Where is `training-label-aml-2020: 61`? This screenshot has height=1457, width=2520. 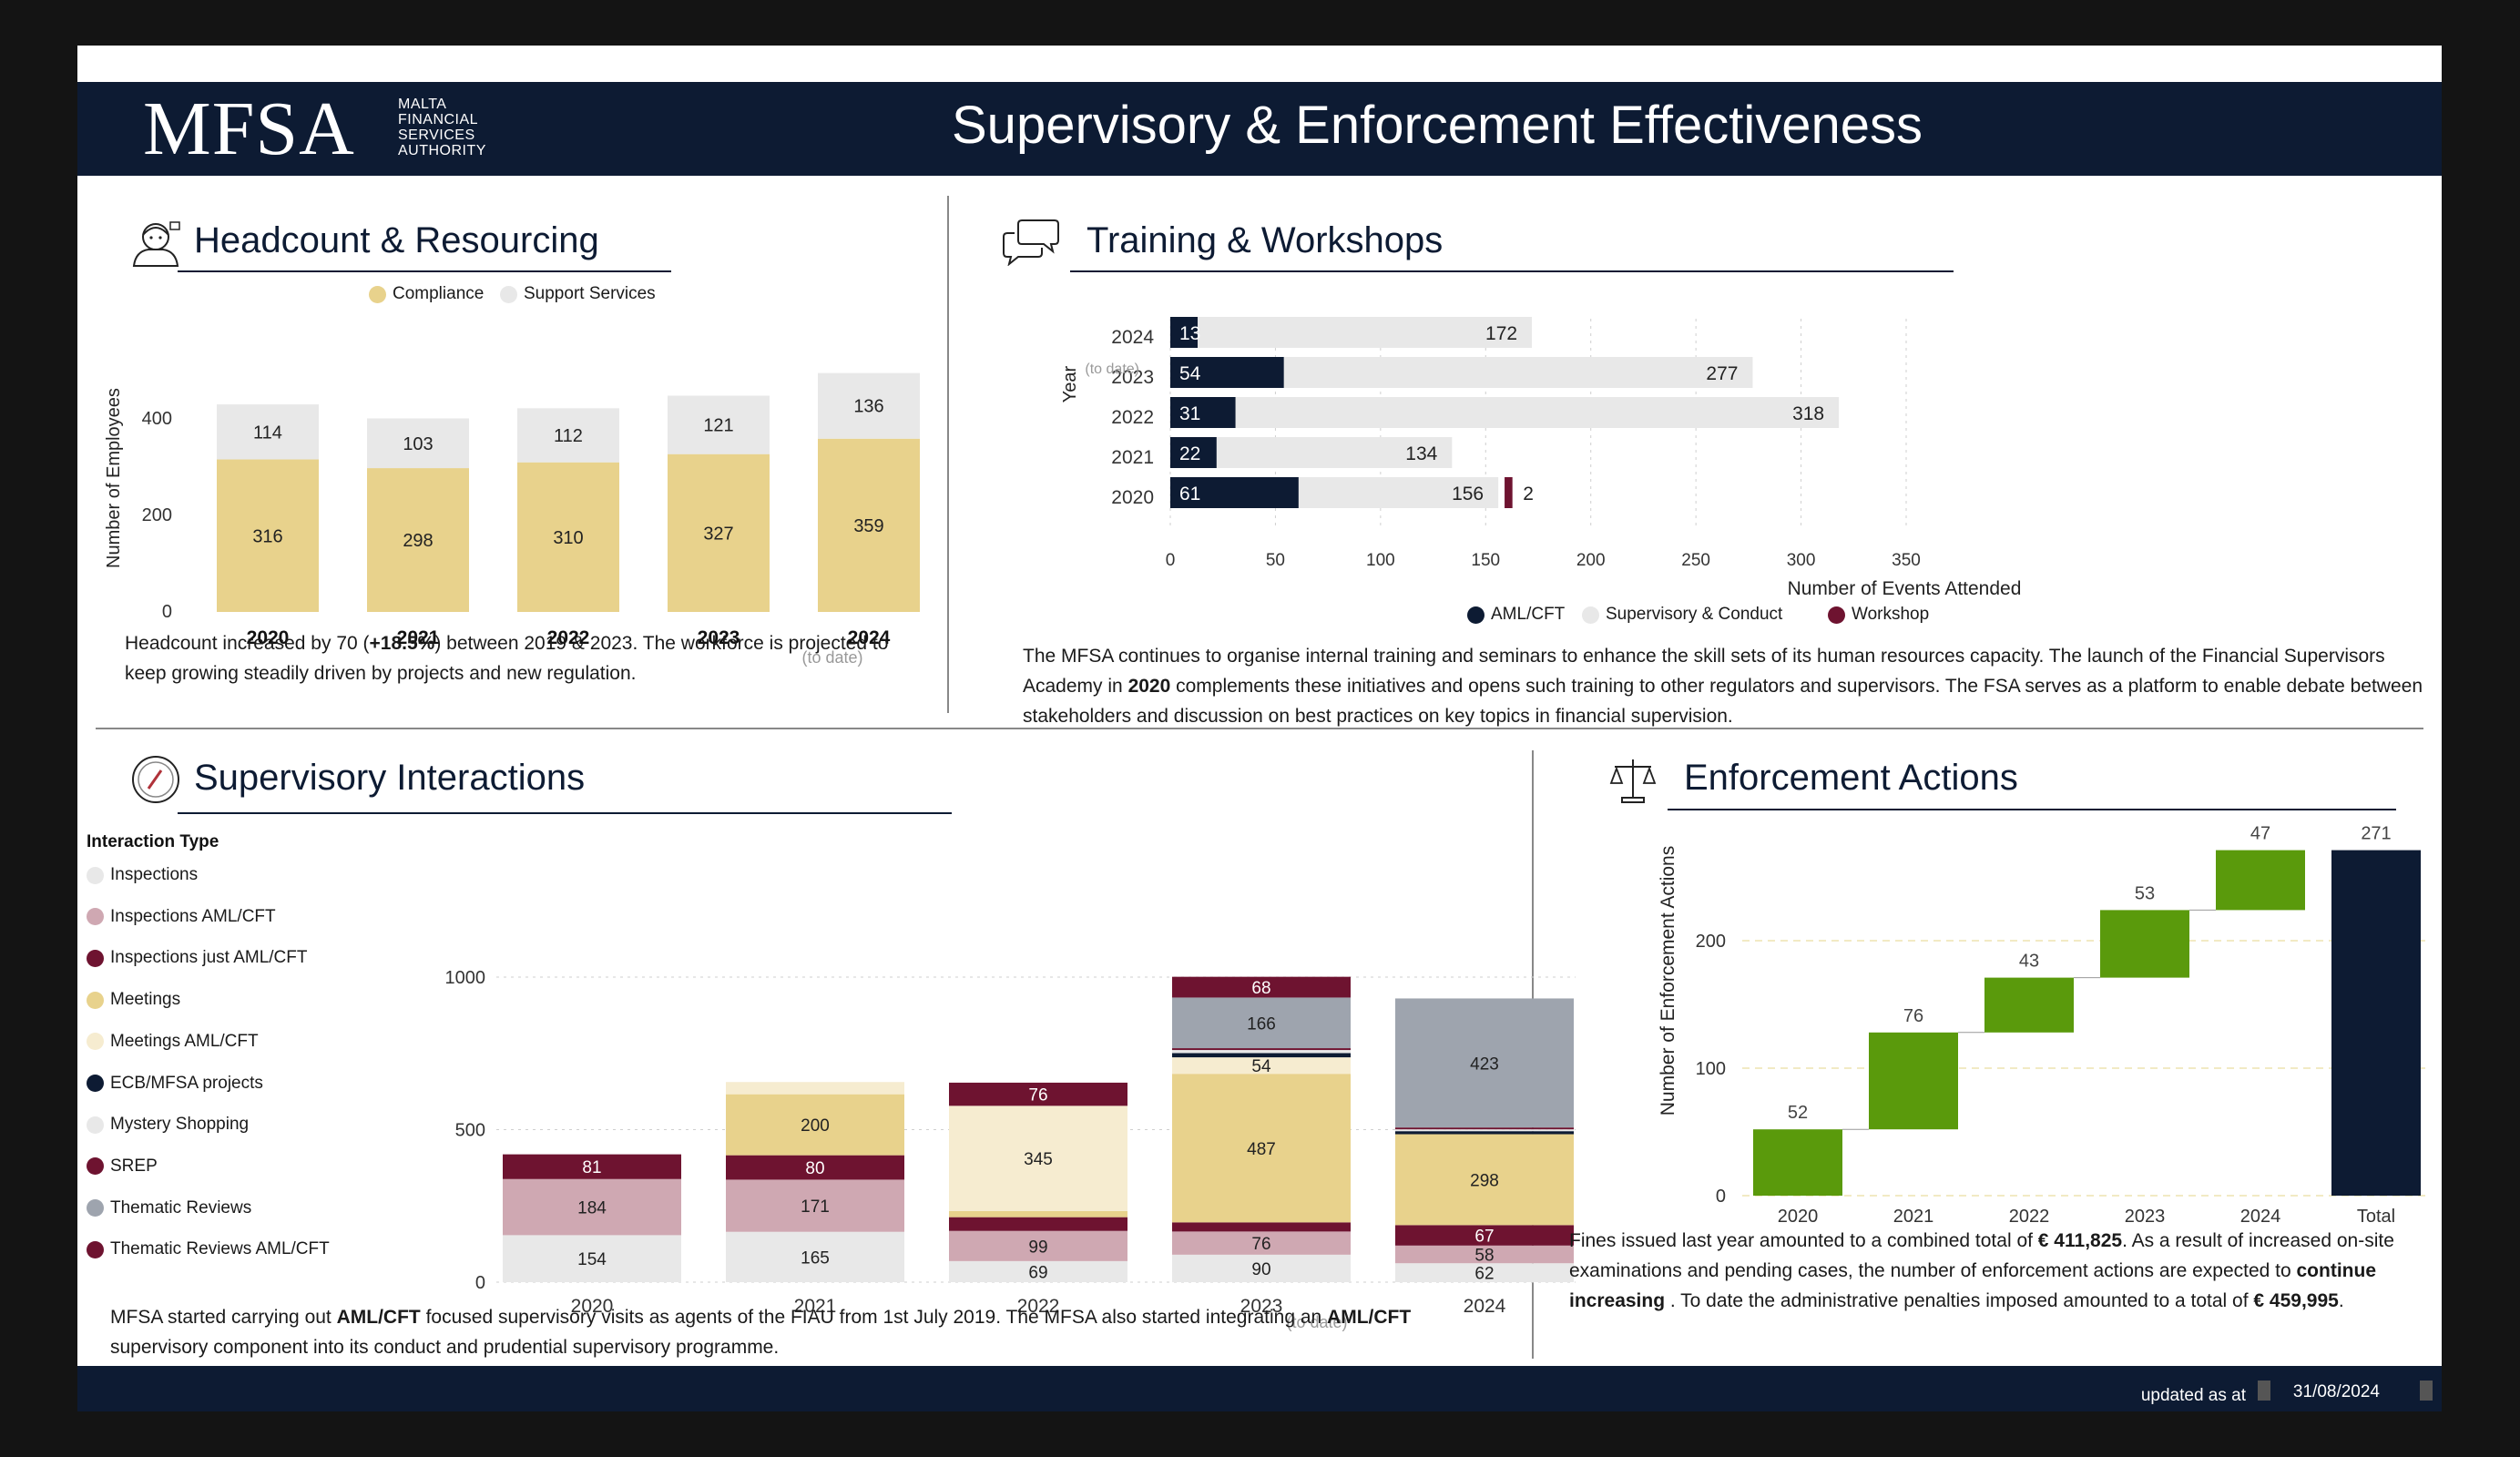 training-label-aml-2020: 61 is located at coordinates (1189, 494).